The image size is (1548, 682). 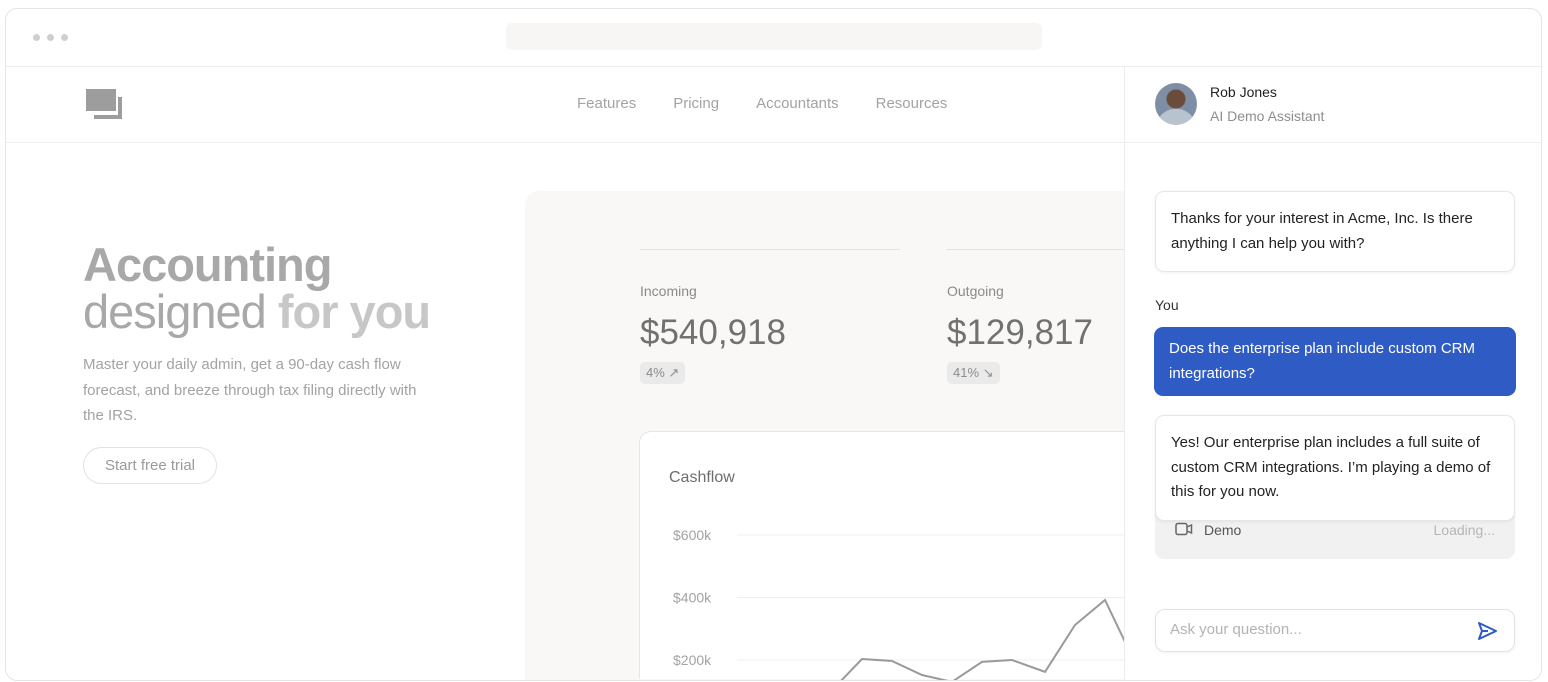 I want to click on stat-value: $540,918, so click(x=713, y=332).